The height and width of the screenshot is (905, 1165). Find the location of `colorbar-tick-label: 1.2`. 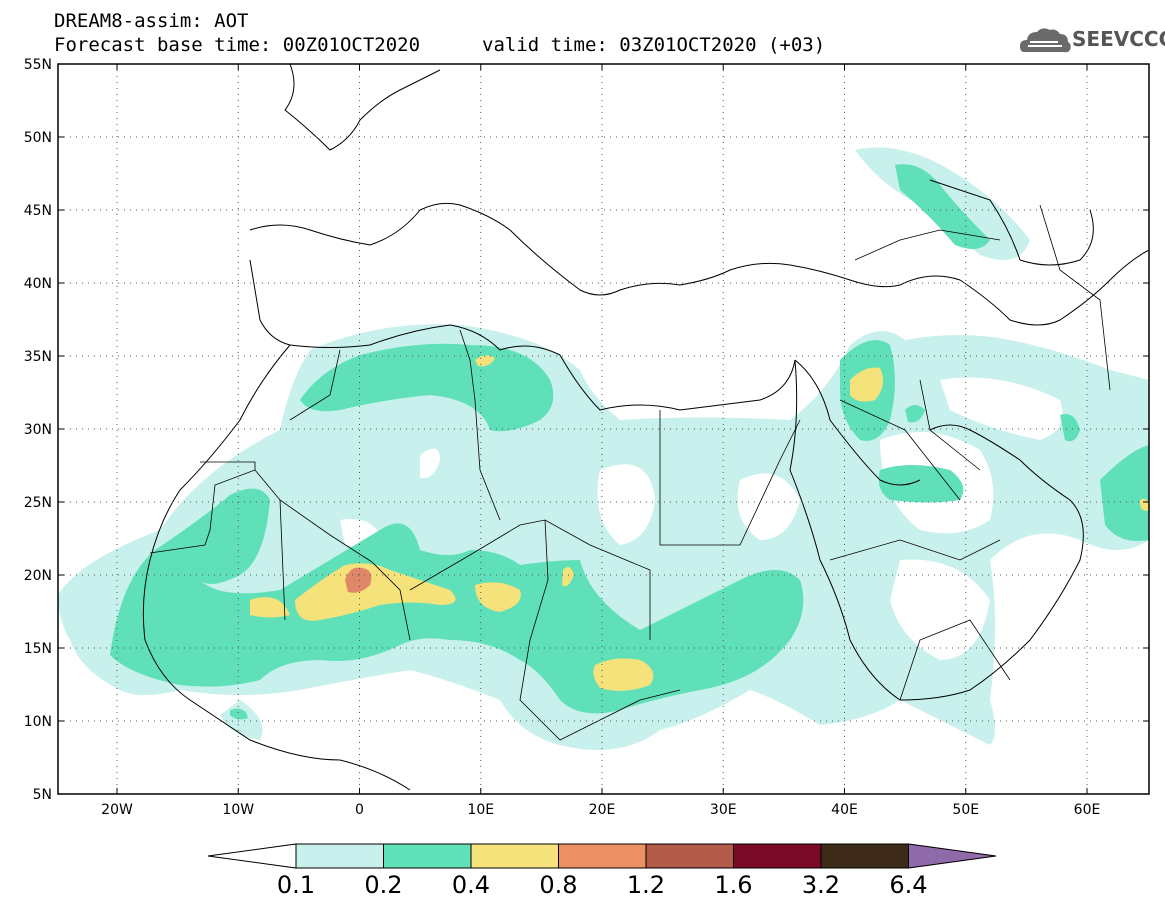

colorbar-tick-label: 1.2 is located at coordinates (646, 885).